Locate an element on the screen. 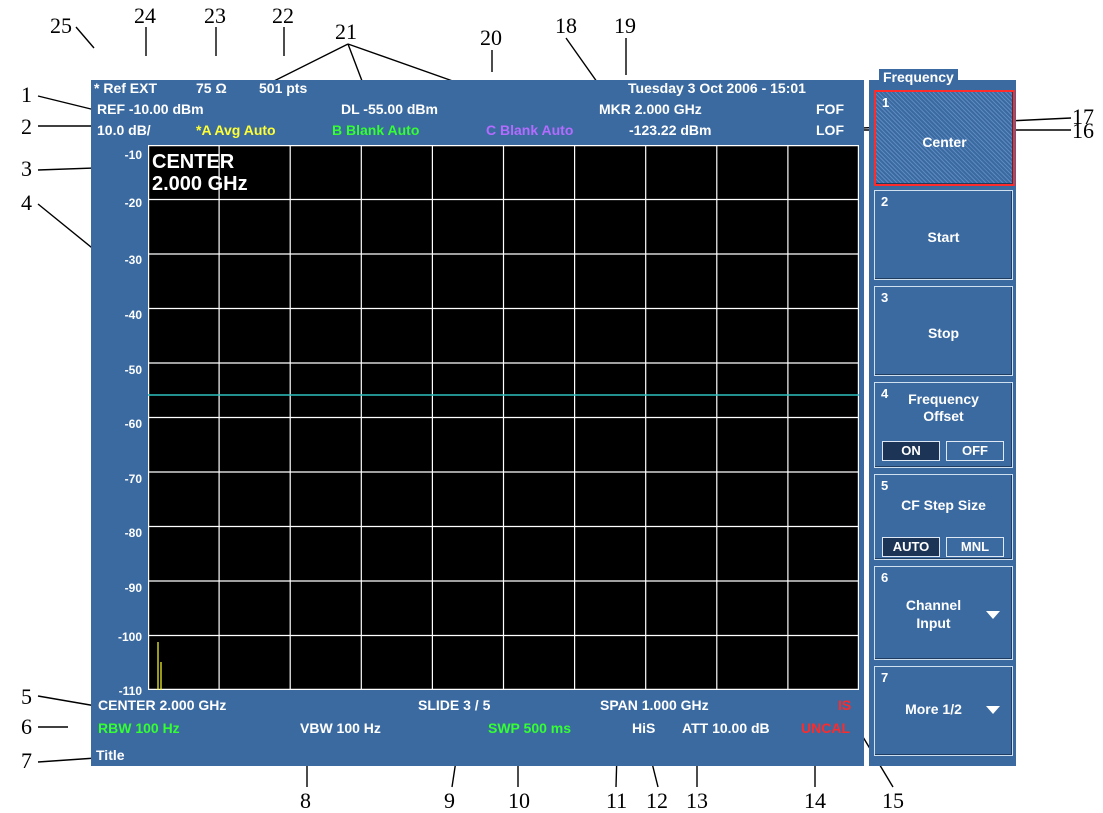 The width and height of the screenshot is (1103, 813). callout-17: 17 is located at coordinates (1083, 116).